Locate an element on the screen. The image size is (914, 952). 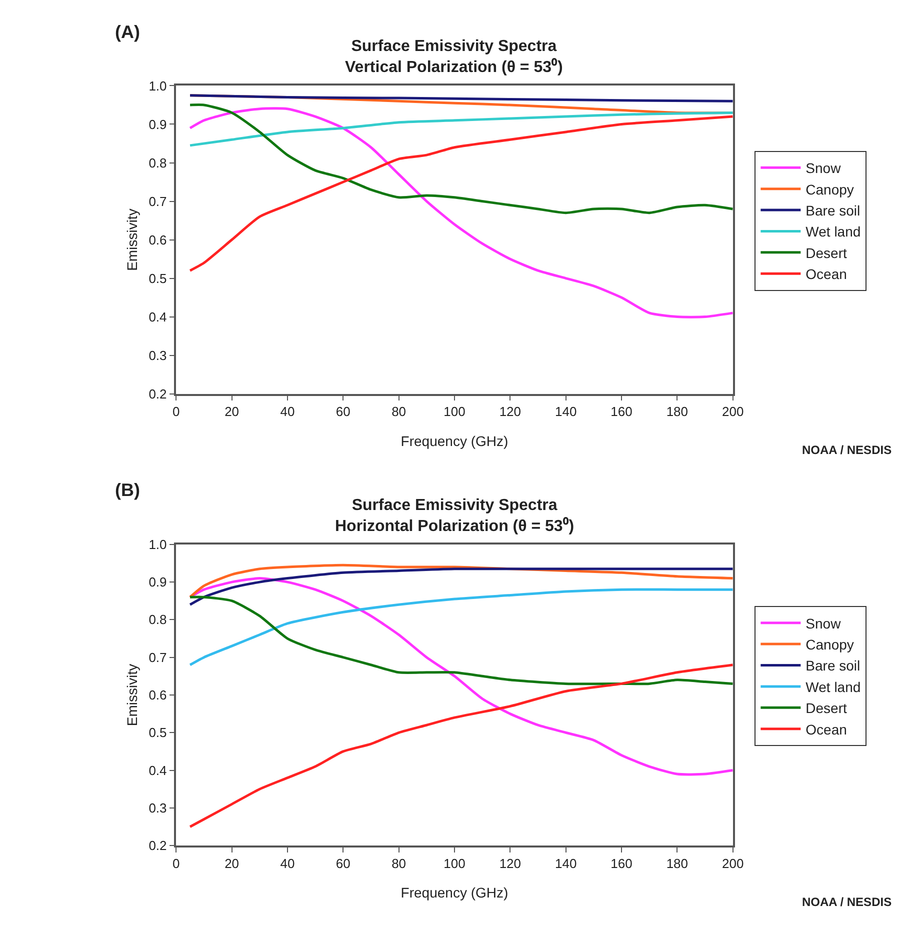
chart-title: Surface Emissivity Spectra Horizontal Polarization (θ = 53⁰) is located at coordinates (454, 516).